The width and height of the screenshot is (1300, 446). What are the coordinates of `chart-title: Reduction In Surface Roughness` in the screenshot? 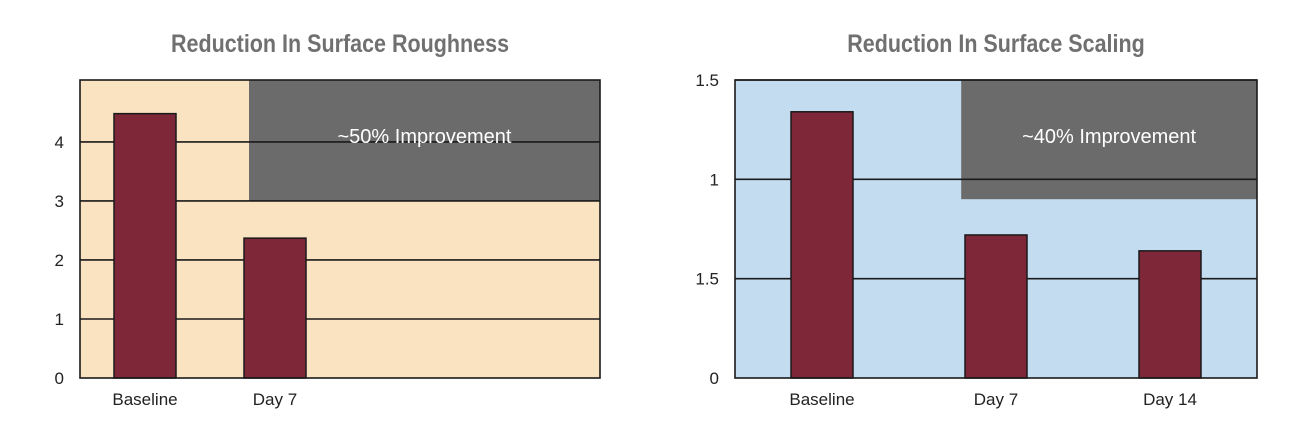 It's located at (340, 44).